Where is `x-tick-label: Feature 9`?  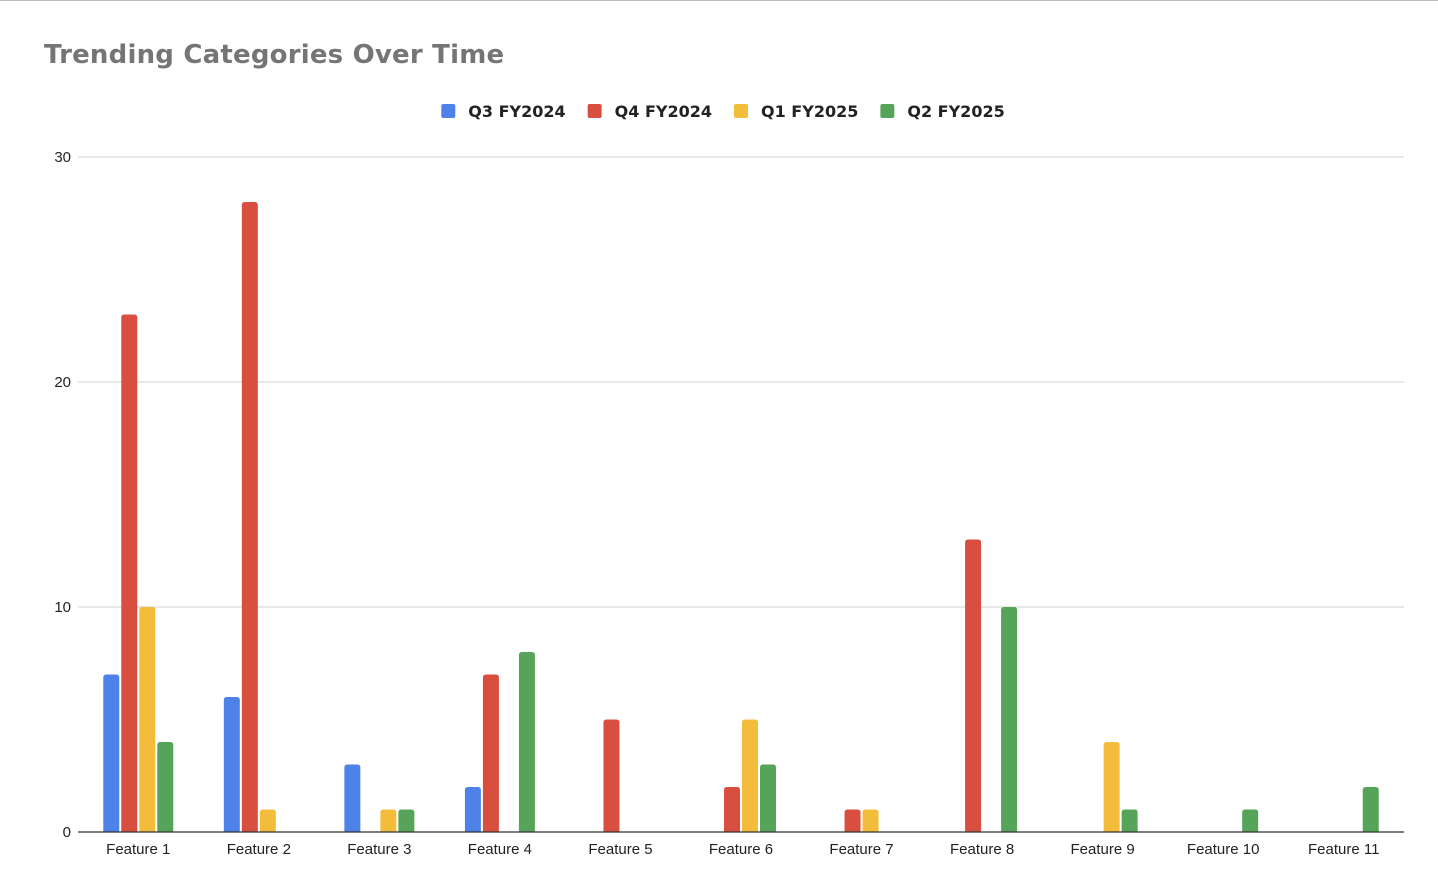
x-tick-label: Feature 9 is located at coordinates (1103, 849).